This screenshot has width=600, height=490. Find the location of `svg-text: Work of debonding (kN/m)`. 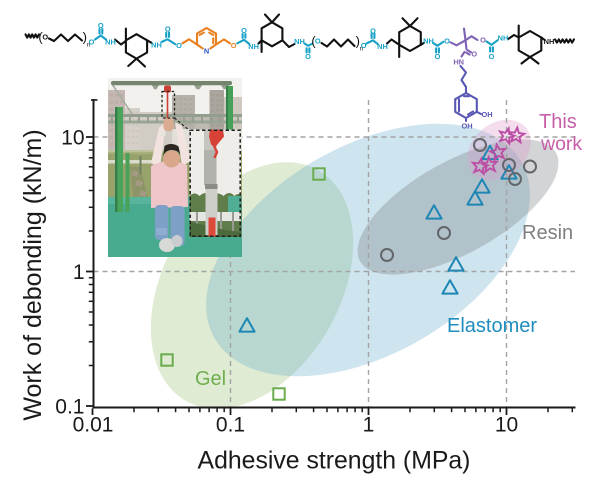

svg-text: Work of debonding (kN/m) is located at coordinates (33, 274).